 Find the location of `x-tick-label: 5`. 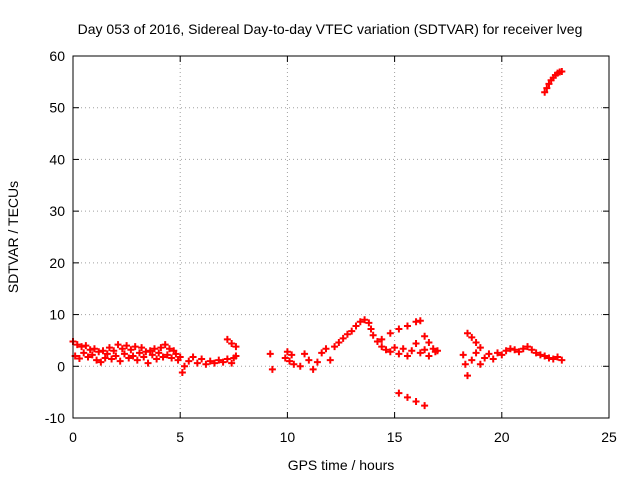

x-tick-label: 5 is located at coordinates (180, 437).